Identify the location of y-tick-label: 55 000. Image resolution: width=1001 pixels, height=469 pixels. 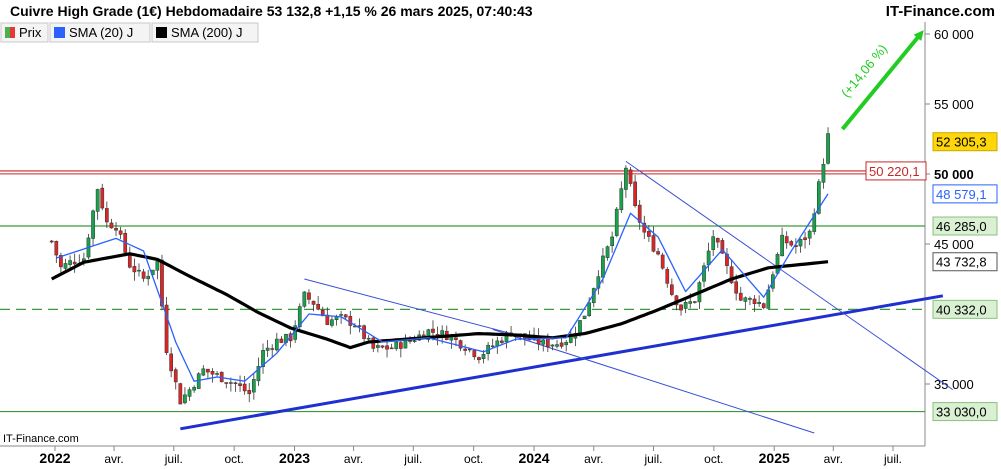
(954, 104).